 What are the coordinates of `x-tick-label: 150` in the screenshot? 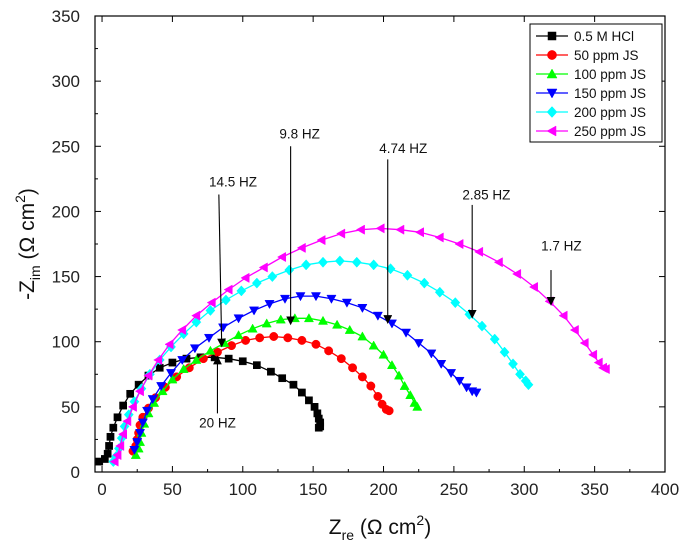 It's located at (313, 489).